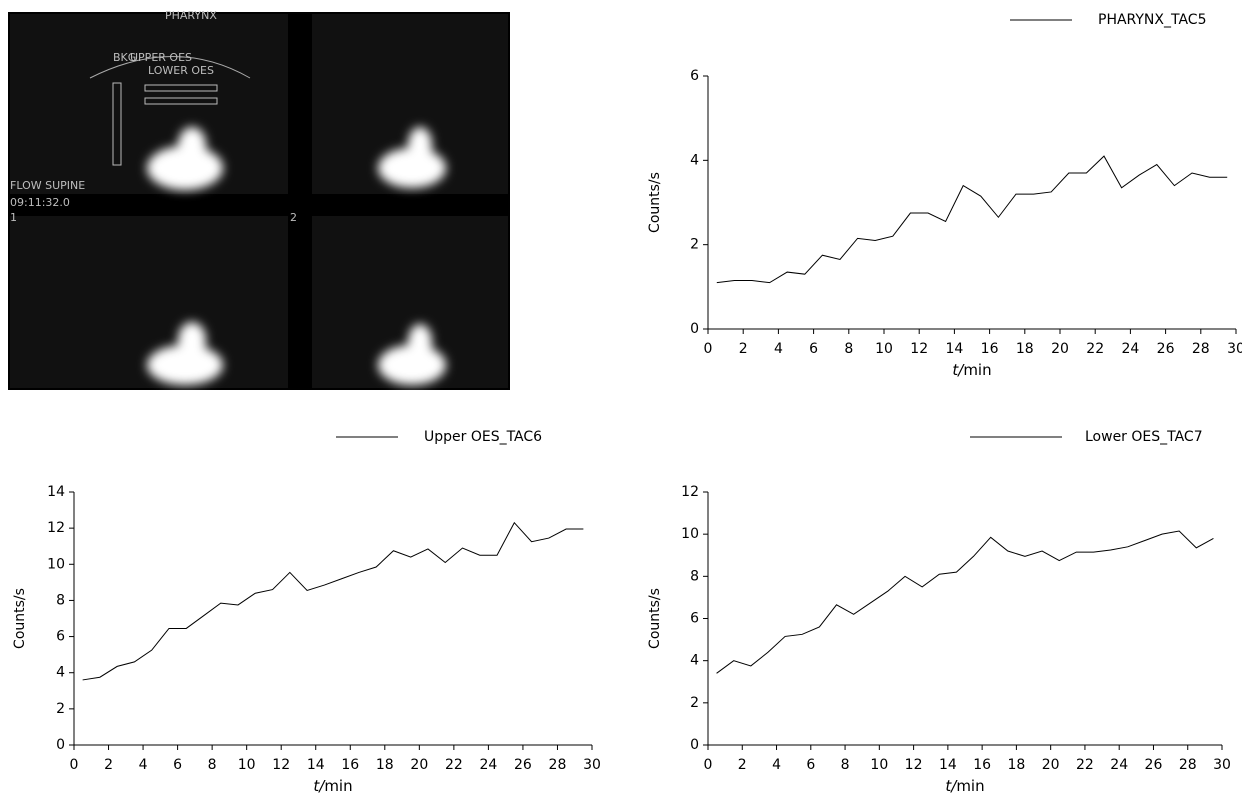 Image resolution: width=1242 pixels, height=805 pixels. I want to click on image-label: BKG, so click(124, 57).